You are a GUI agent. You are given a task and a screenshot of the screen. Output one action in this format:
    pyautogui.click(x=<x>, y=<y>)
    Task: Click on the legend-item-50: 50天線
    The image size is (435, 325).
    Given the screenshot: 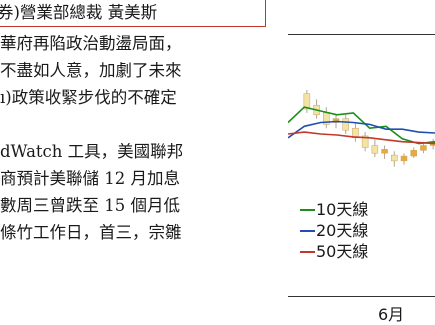 What is the action you would take?
    pyautogui.click(x=334, y=251)
    